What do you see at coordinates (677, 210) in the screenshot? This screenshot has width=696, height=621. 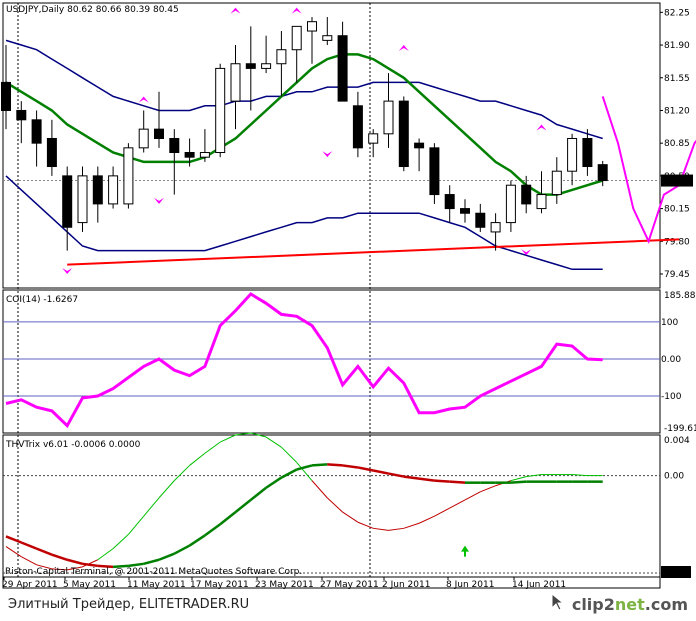 I see `price-tick-label: 80.15` at bounding box center [677, 210].